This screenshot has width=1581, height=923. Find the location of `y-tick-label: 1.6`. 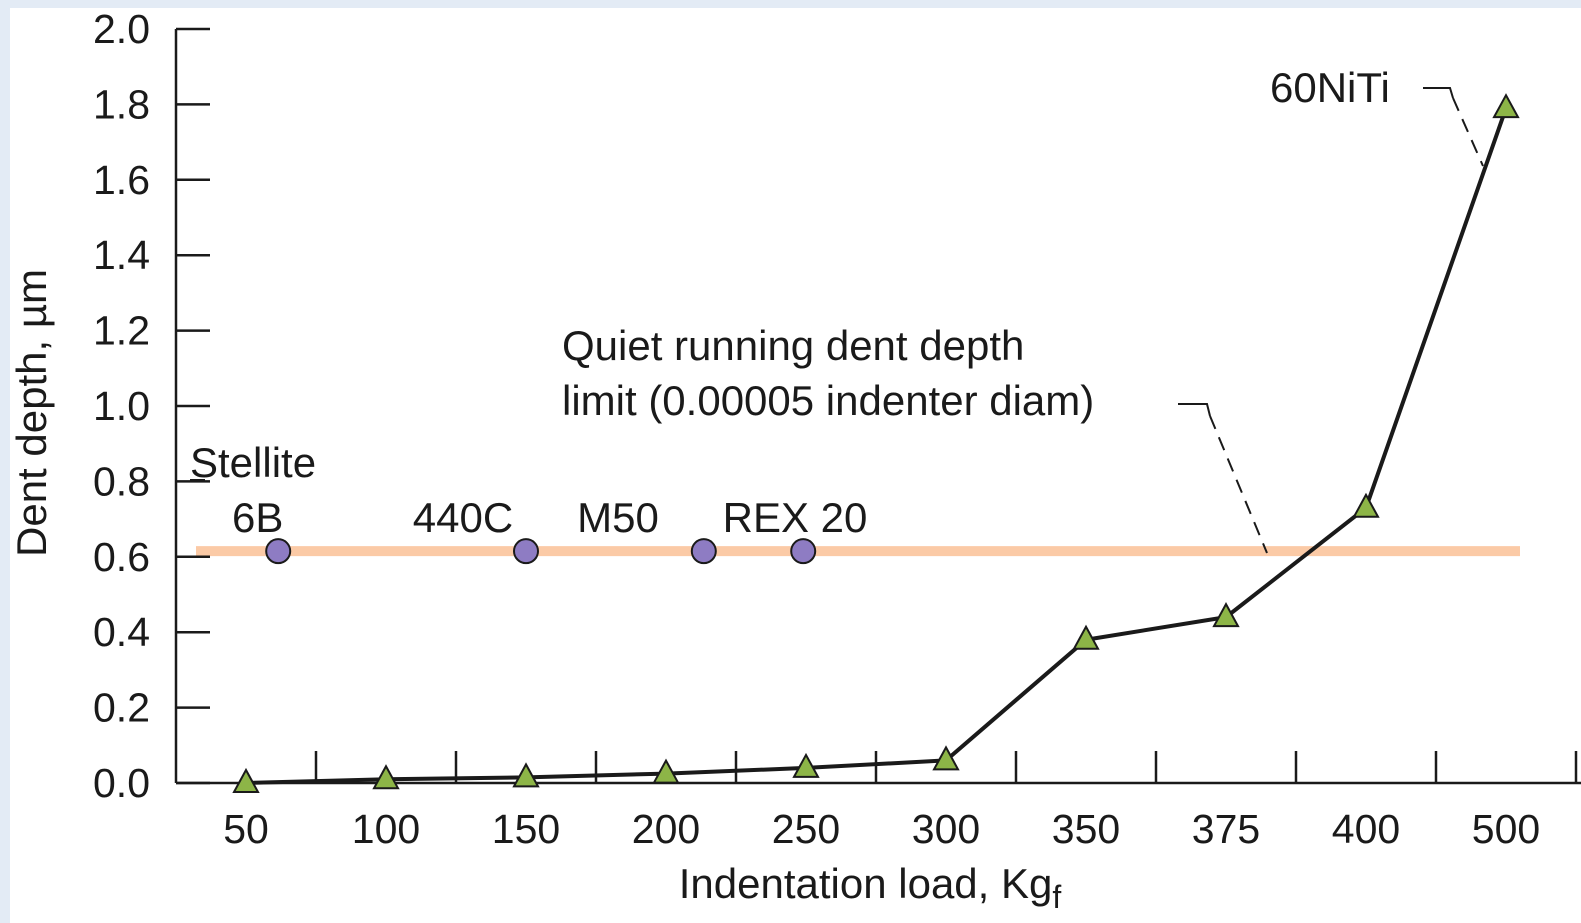

y-tick-label: 1.6 is located at coordinates (121, 180).